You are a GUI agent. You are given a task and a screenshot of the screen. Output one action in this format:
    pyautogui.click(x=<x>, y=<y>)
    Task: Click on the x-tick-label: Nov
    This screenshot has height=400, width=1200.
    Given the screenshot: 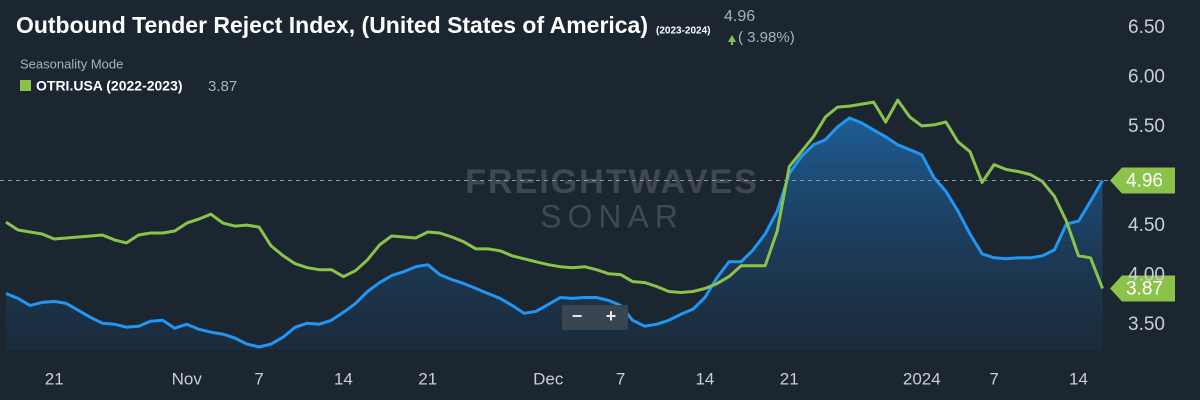 What is the action you would take?
    pyautogui.click(x=187, y=378)
    